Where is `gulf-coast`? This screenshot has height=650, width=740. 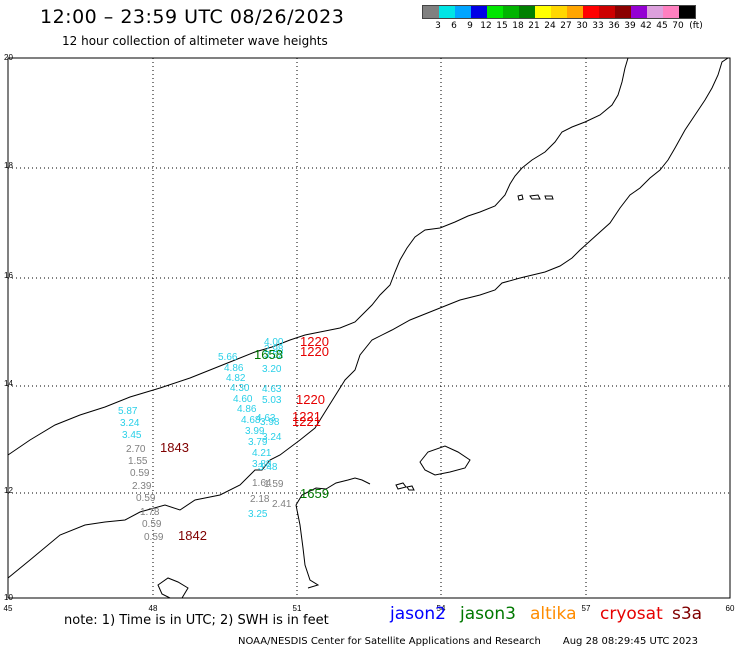
gulf-coast is located at coordinates (333, 491).